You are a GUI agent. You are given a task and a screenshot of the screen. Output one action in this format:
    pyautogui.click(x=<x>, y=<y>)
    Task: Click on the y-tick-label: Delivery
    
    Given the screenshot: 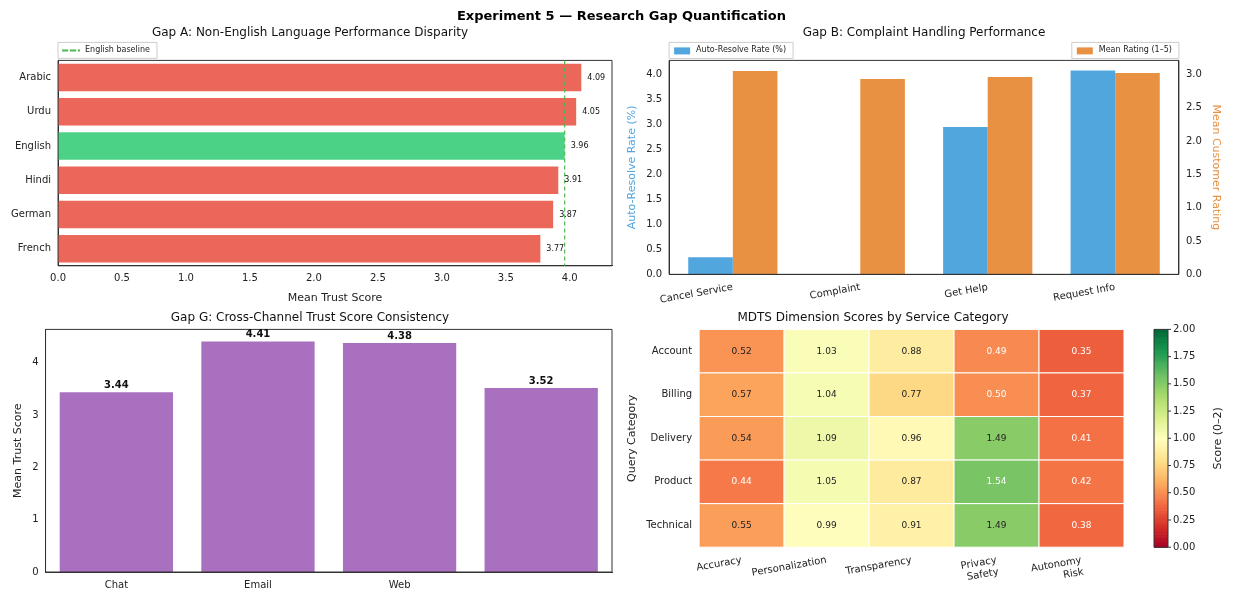 What is the action you would take?
    pyautogui.click(x=671, y=437)
    